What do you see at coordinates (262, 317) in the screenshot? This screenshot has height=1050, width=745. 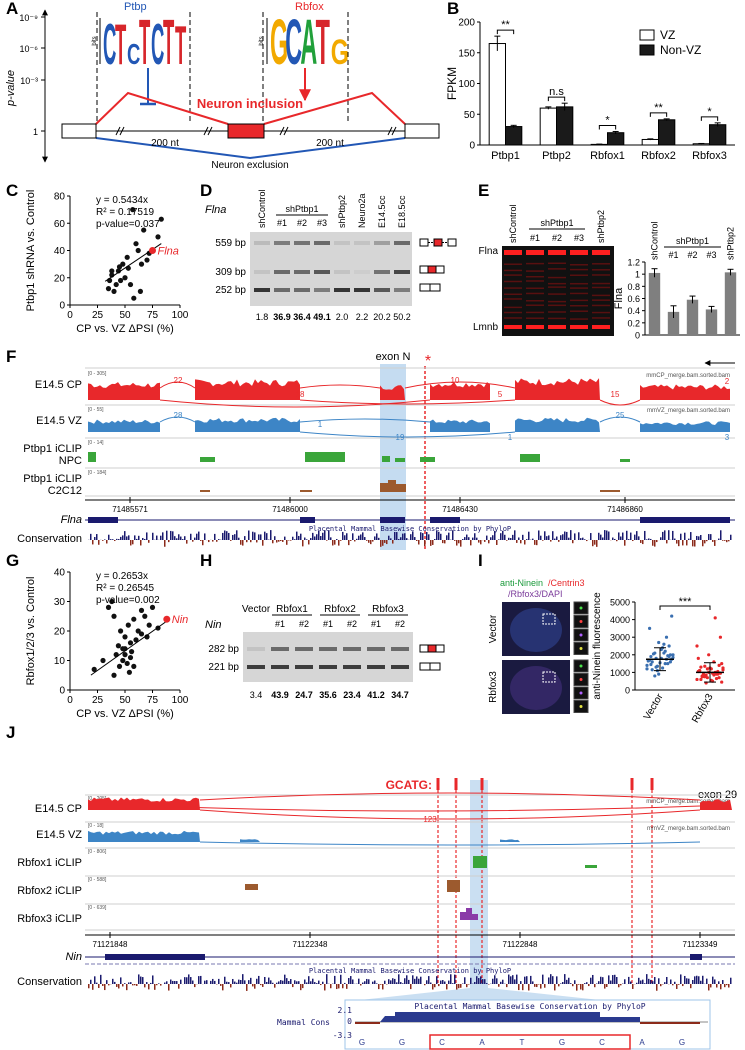 I see `psi: 1.8` at bounding box center [262, 317].